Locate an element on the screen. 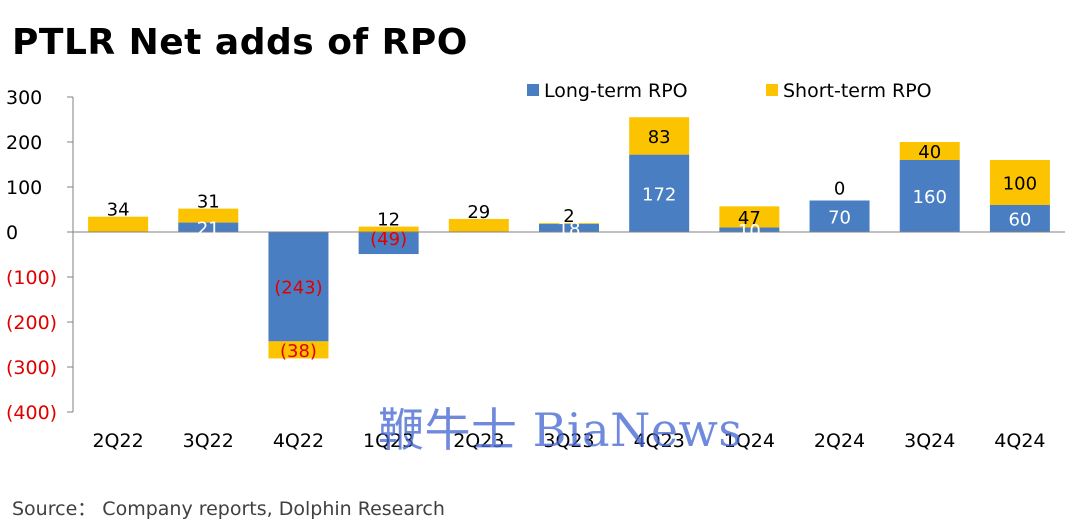  y-tick-label: (400) is located at coordinates (31, 413).